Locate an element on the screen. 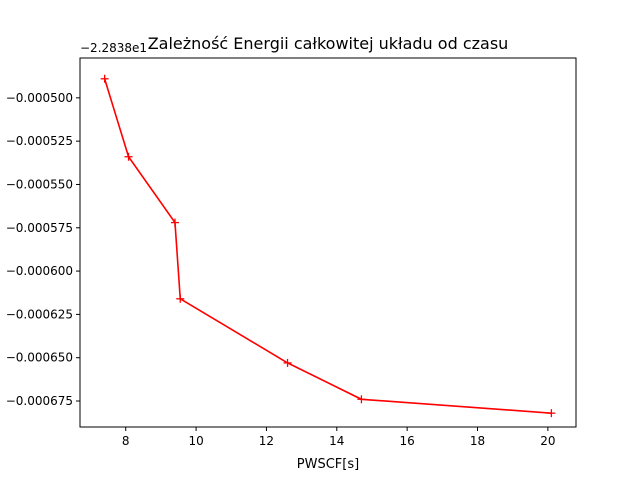  y-tick-label: −0.000600 is located at coordinates (39, 271).